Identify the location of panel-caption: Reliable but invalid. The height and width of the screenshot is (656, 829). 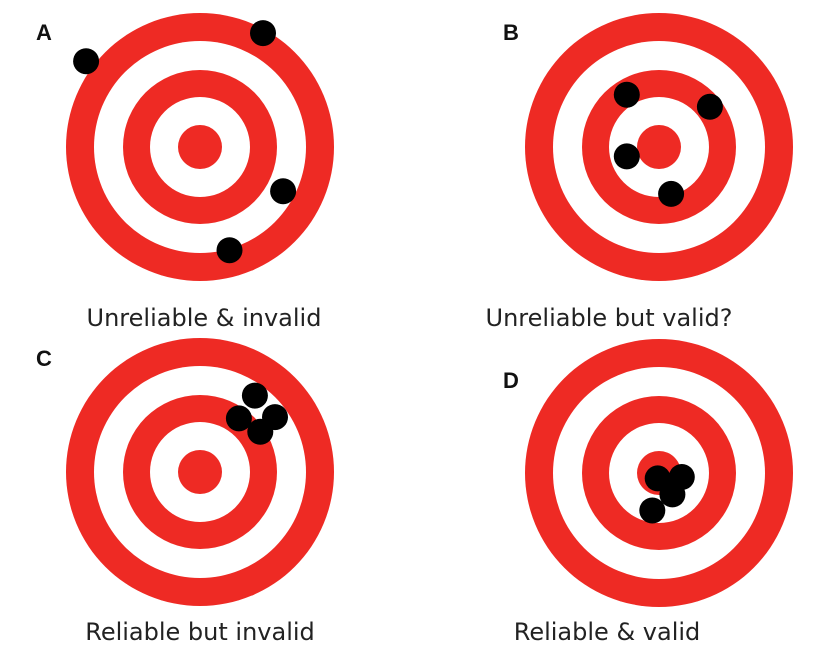
(200, 632).